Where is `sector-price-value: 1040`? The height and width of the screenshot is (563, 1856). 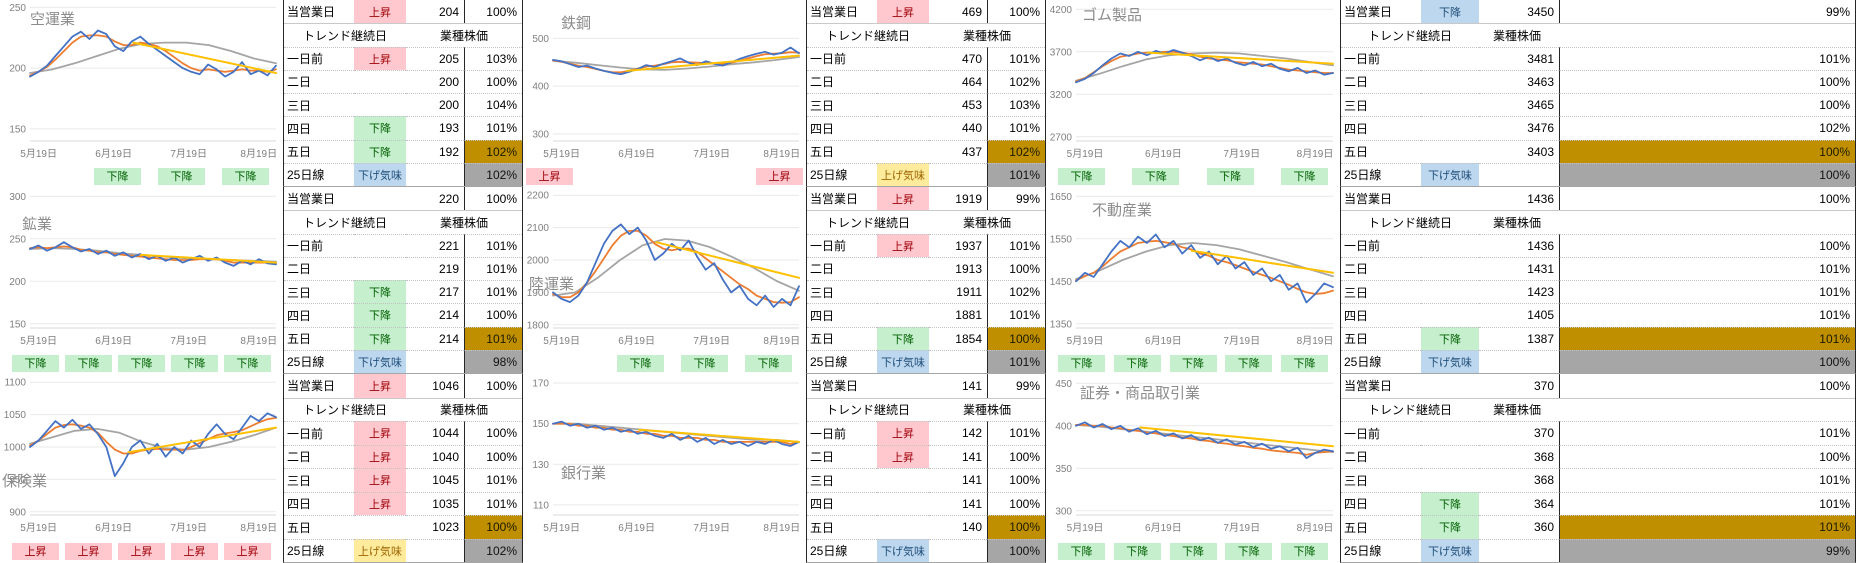
sector-price-value: 1040 is located at coordinates (435, 456).